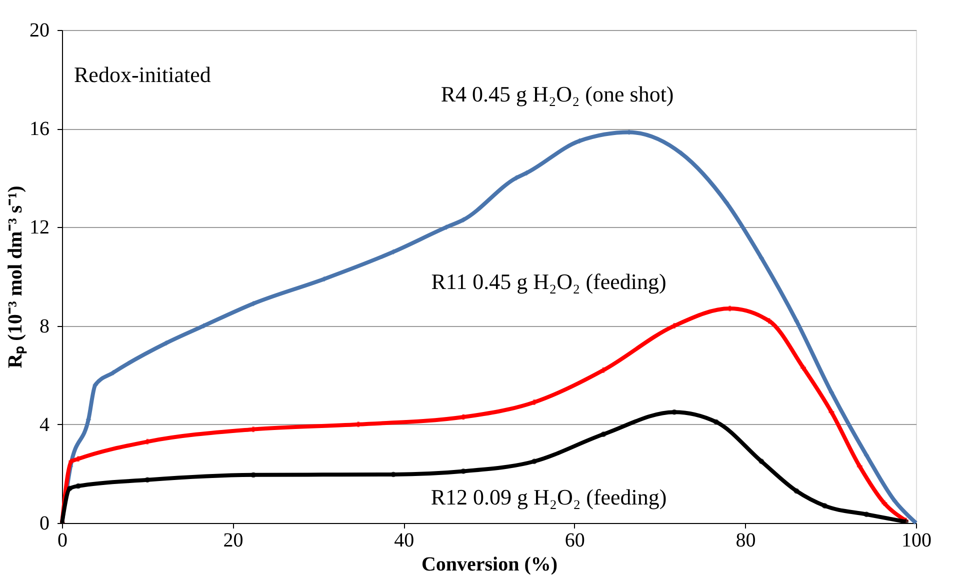 Image resolution: width=953 pixels, height=579 pixels. What do you see at coordinates (142, 74) in the screenshot?
I see `annotation: Redox-initiated` at bounding box center [142, 74].